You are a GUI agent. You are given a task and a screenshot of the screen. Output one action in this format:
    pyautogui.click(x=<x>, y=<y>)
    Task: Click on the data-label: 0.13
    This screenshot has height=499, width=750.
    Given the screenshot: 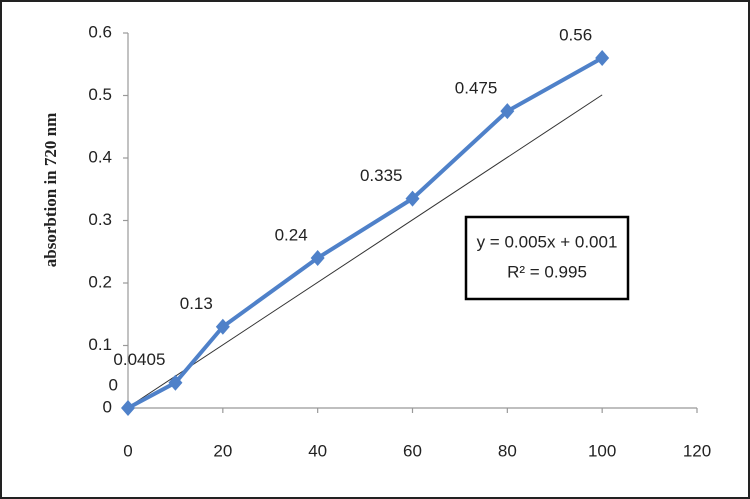 What is the action you would take?
    pyautogui.click(x=196, y=303)
    